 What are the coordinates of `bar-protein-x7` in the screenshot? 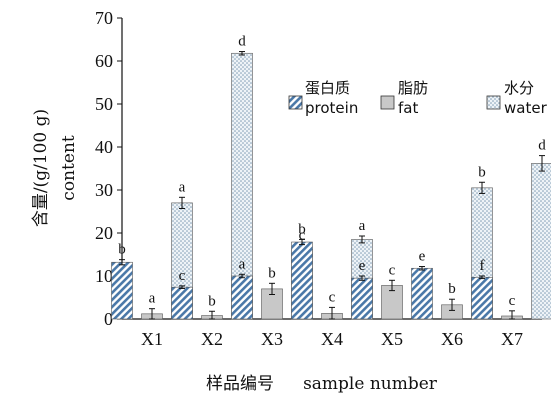 It's located at (482, 298).